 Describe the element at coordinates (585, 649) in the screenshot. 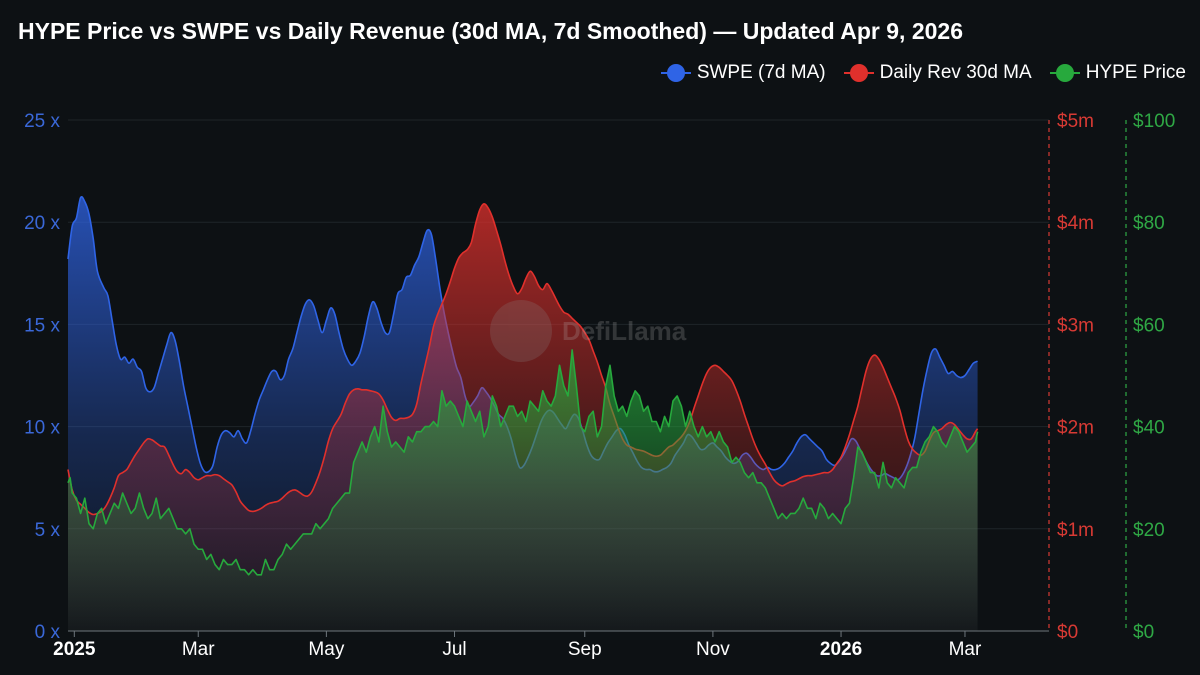

I see `x-tick-label: Sep` at that location.